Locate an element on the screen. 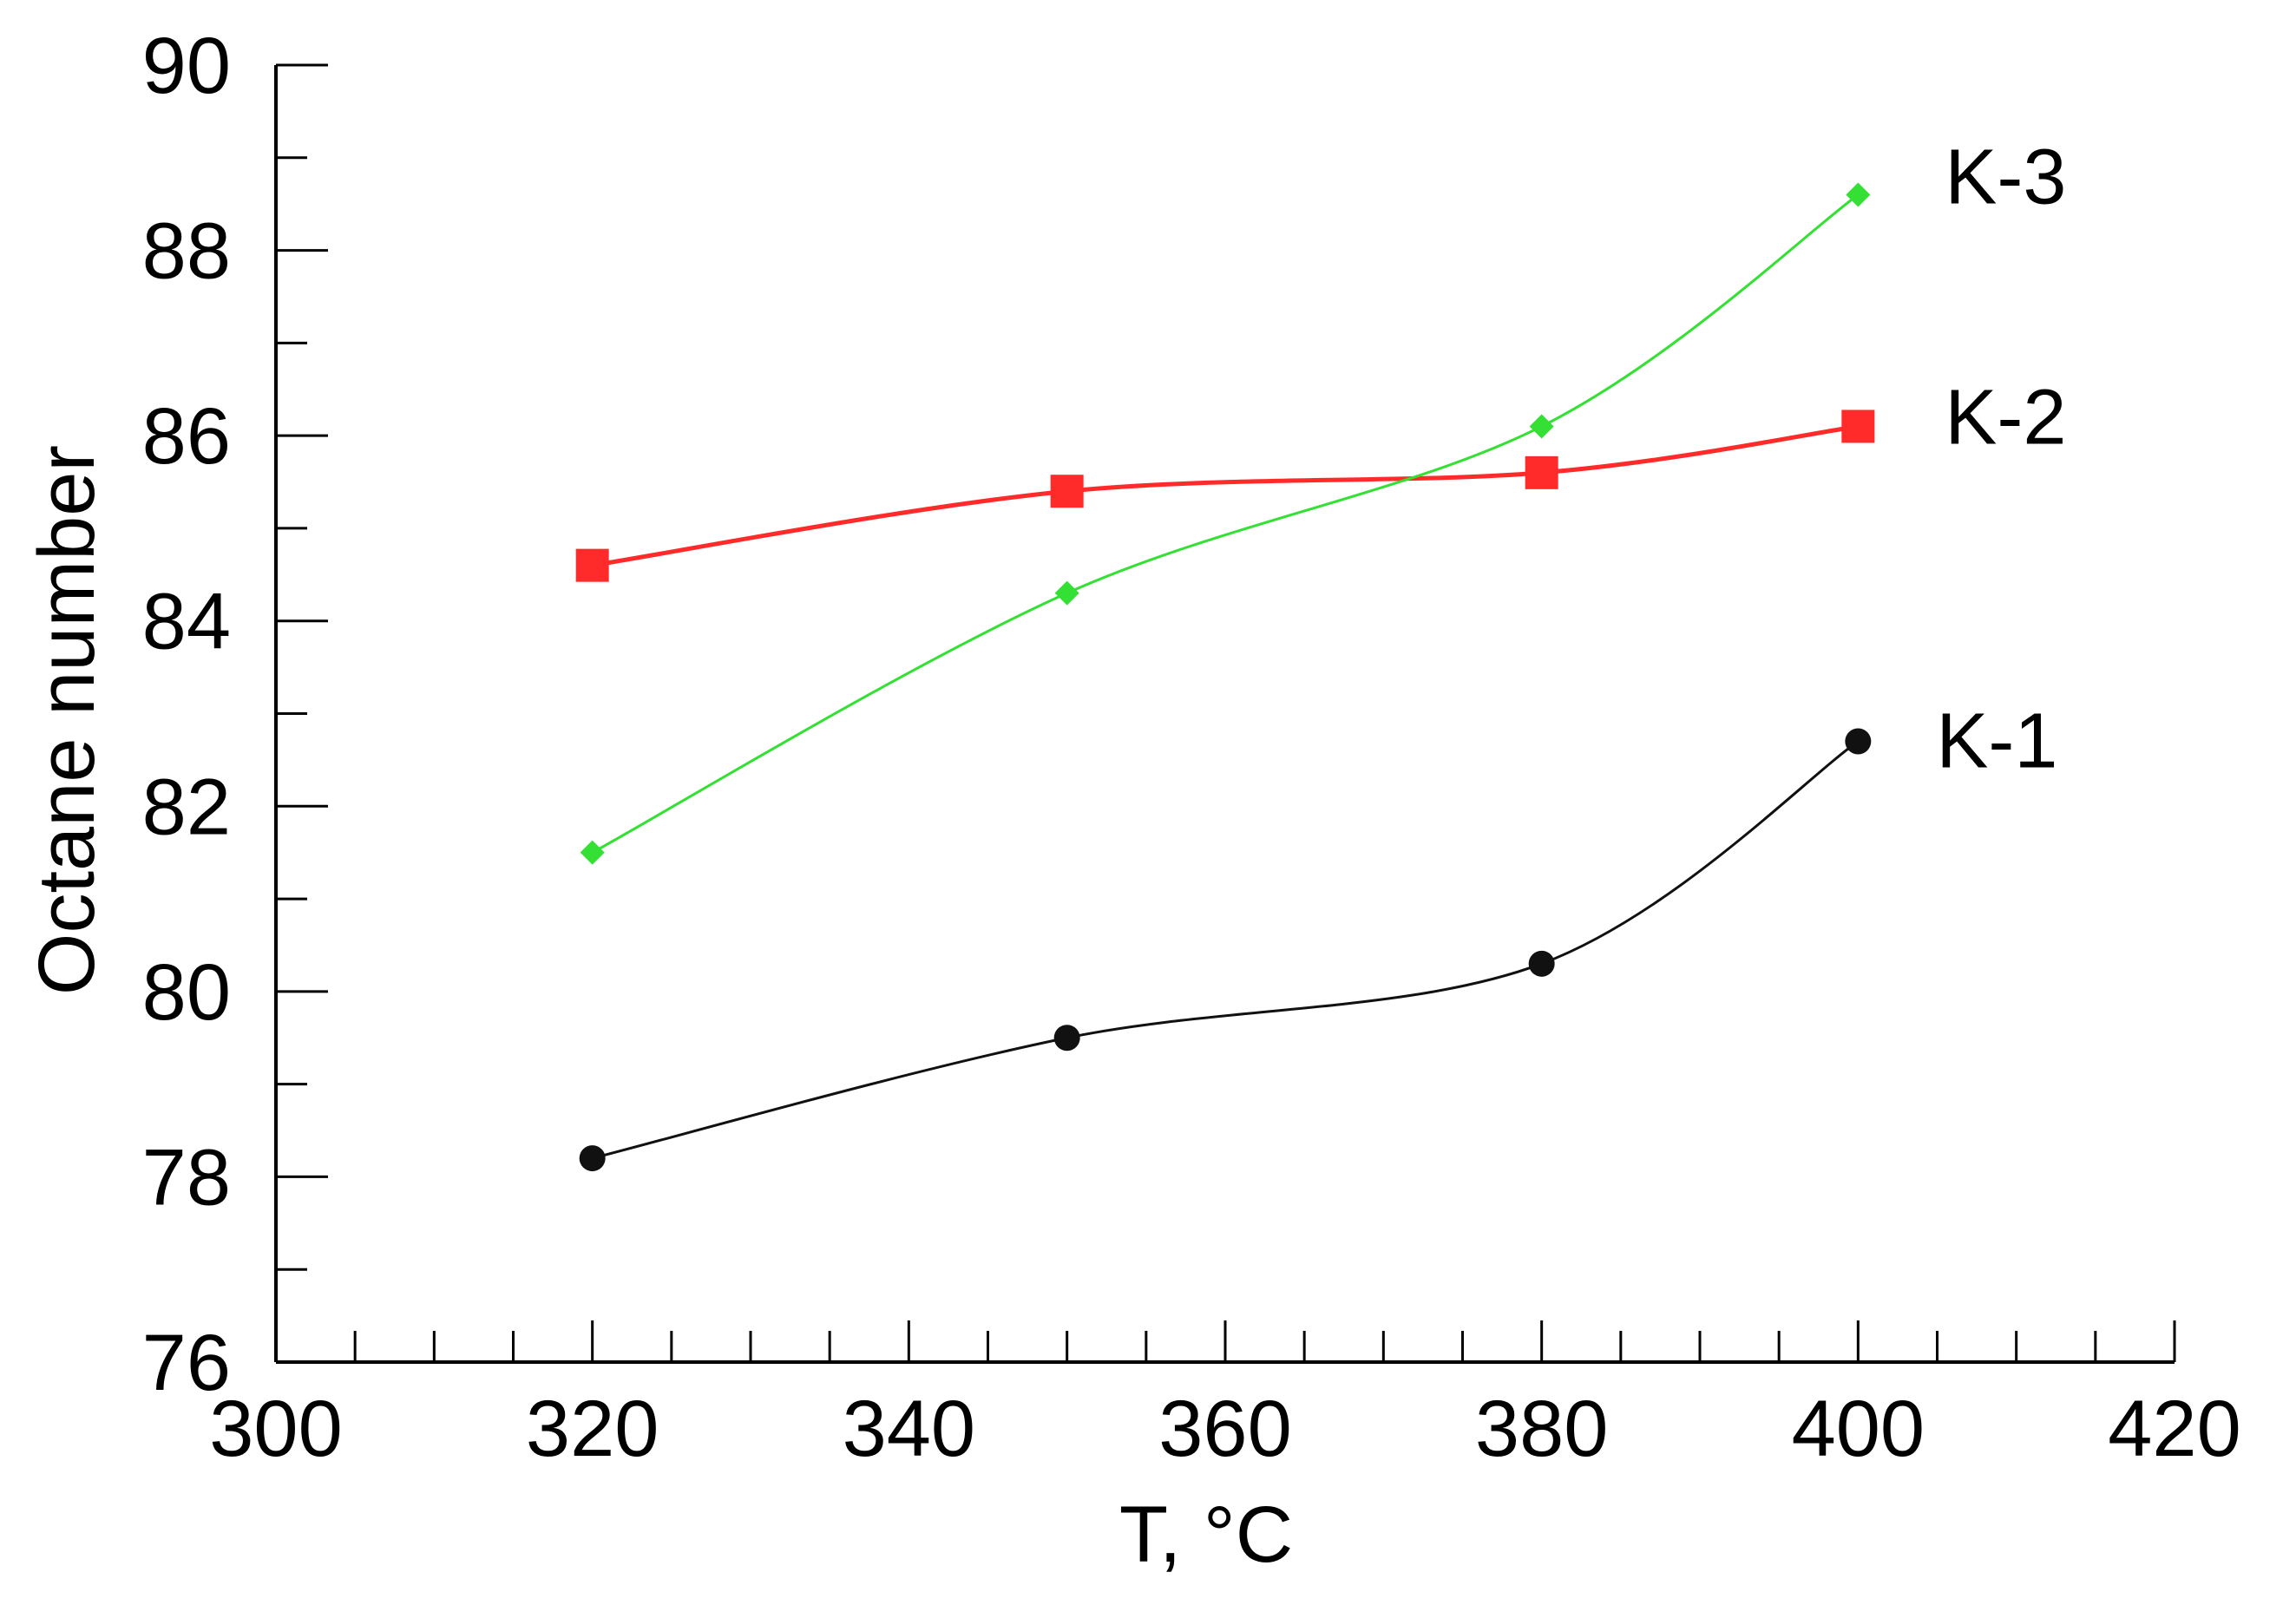 Image resolution: width=2296 pixels, height=1605 pixels. y-axis-title: Octane number is located at coordinates (67, 720).